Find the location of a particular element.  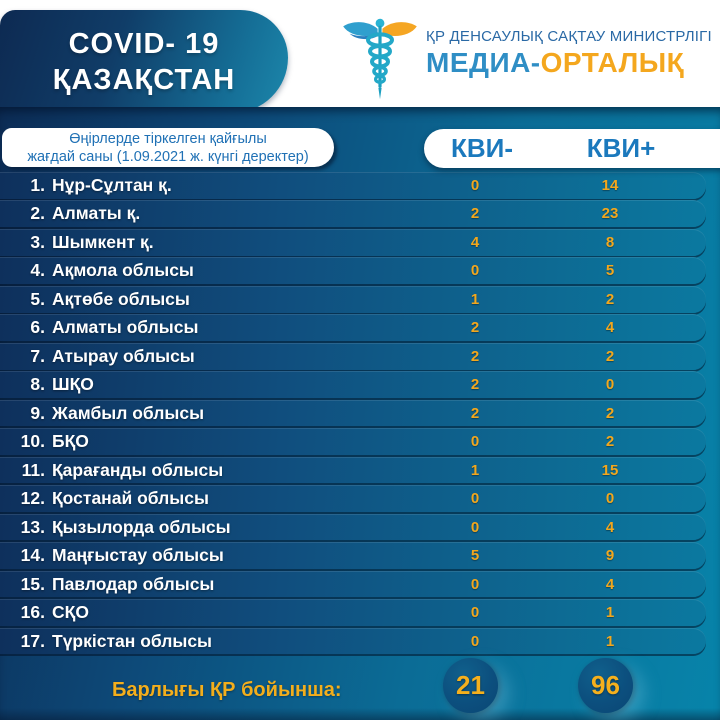

table-row: 9. Жамбыл облысы 2 2 is located at coordinates (353, 413).